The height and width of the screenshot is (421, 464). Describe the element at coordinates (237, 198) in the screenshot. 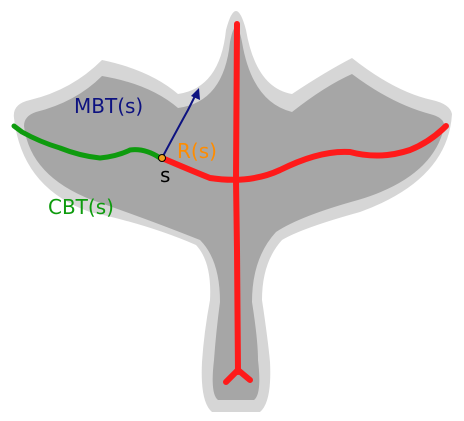

I see `red-vertical-spine` at that location.